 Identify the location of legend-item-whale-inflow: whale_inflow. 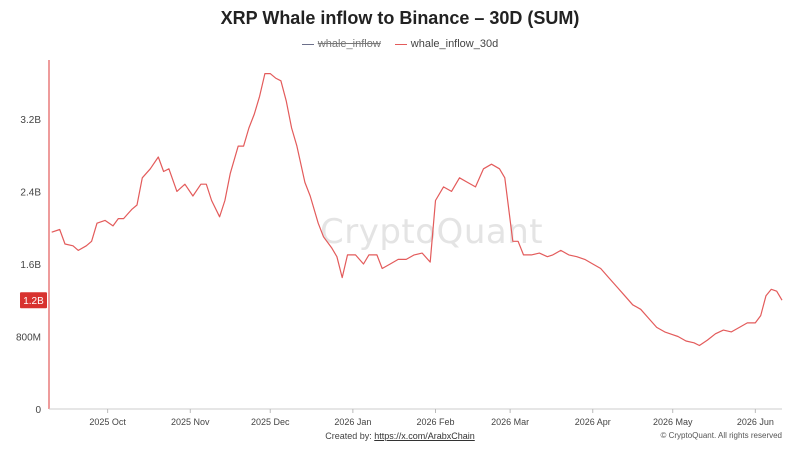
(341, 44).